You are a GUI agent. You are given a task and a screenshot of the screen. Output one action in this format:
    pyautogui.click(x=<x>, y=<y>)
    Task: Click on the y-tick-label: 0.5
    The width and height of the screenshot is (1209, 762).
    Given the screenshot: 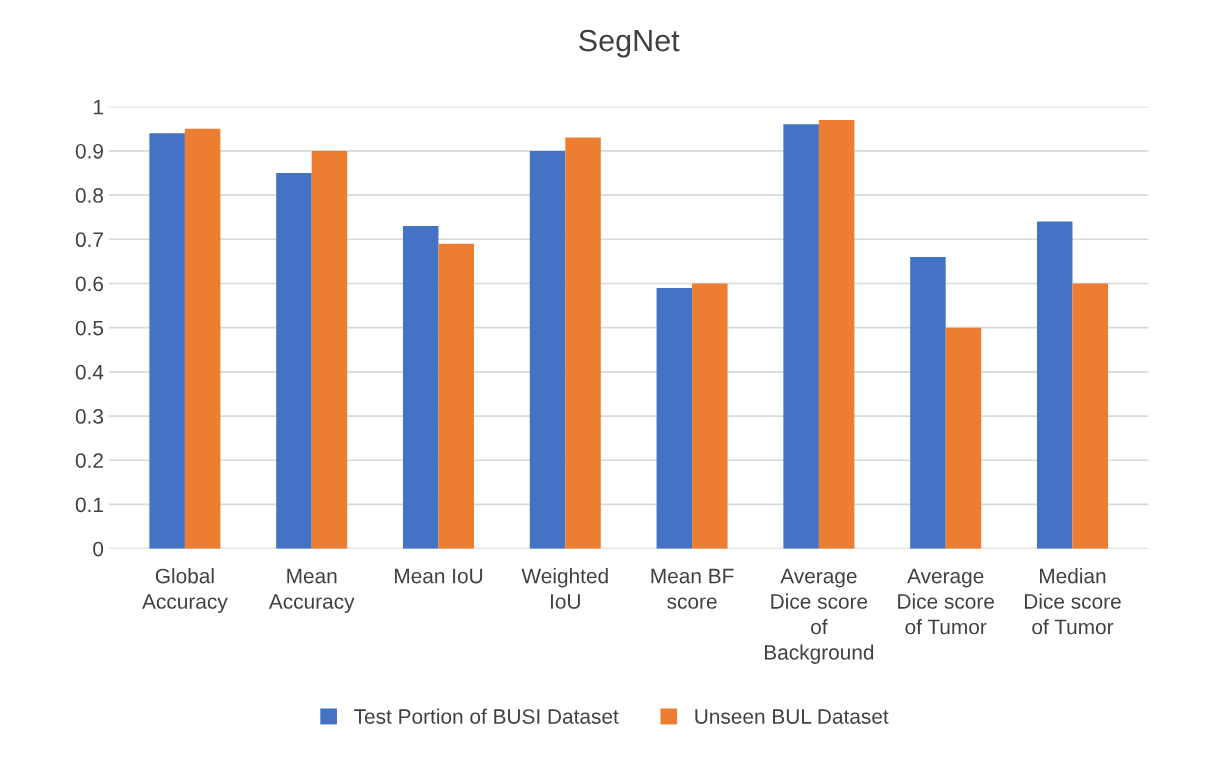 What is the action you would take?
    pyautogui.click(x=89, y=328)
    